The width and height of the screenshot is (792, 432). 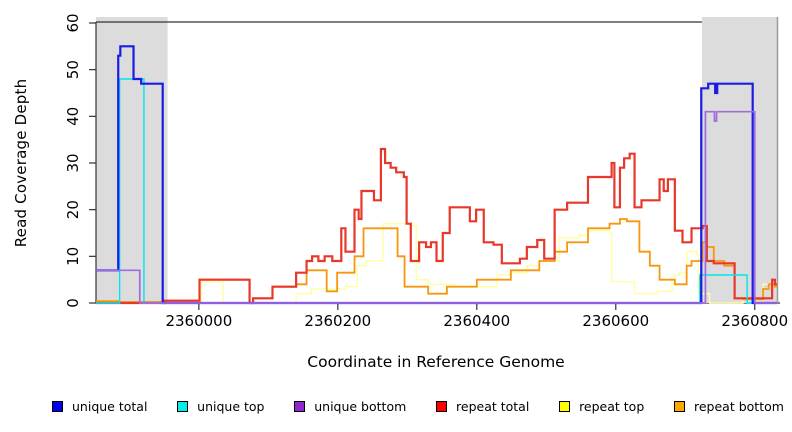 I want to click on left-gray-band, so click(x=132, y=160).